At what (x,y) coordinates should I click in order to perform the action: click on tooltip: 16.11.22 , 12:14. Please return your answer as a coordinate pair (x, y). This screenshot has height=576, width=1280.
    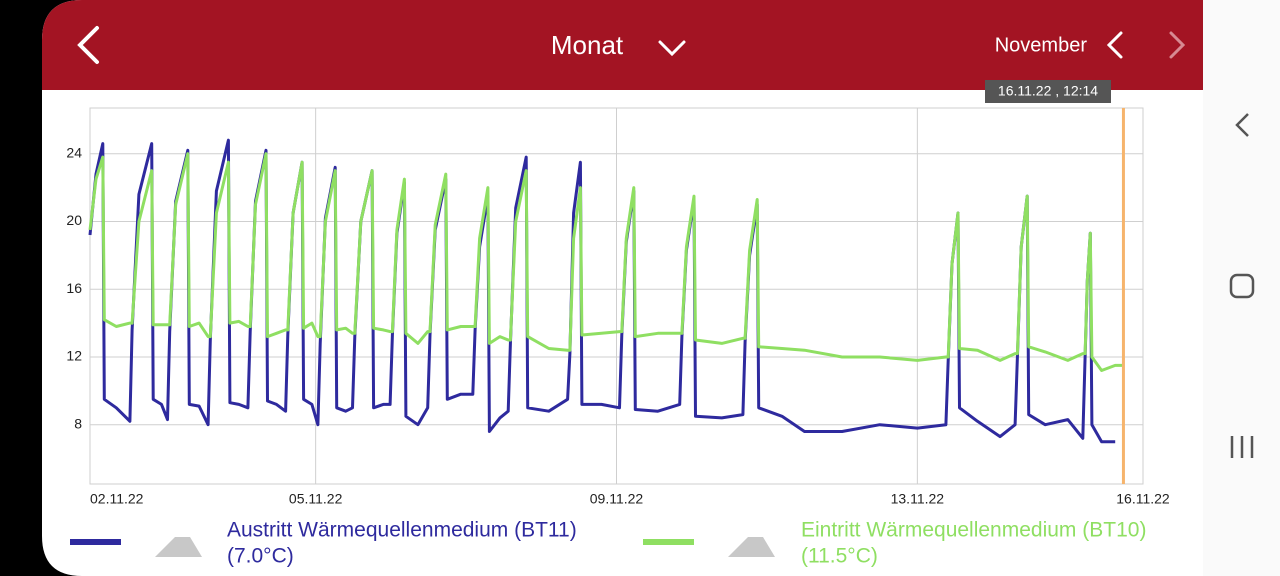
    Looking at the image, I should click on (1048, 91).